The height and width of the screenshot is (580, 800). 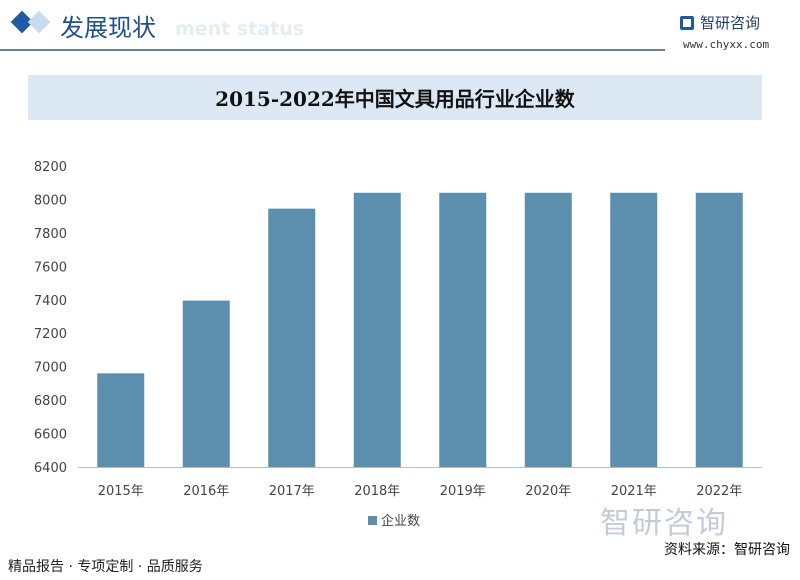 I want to click on x-tick-label: 2020年, so click(x=548, y=491).